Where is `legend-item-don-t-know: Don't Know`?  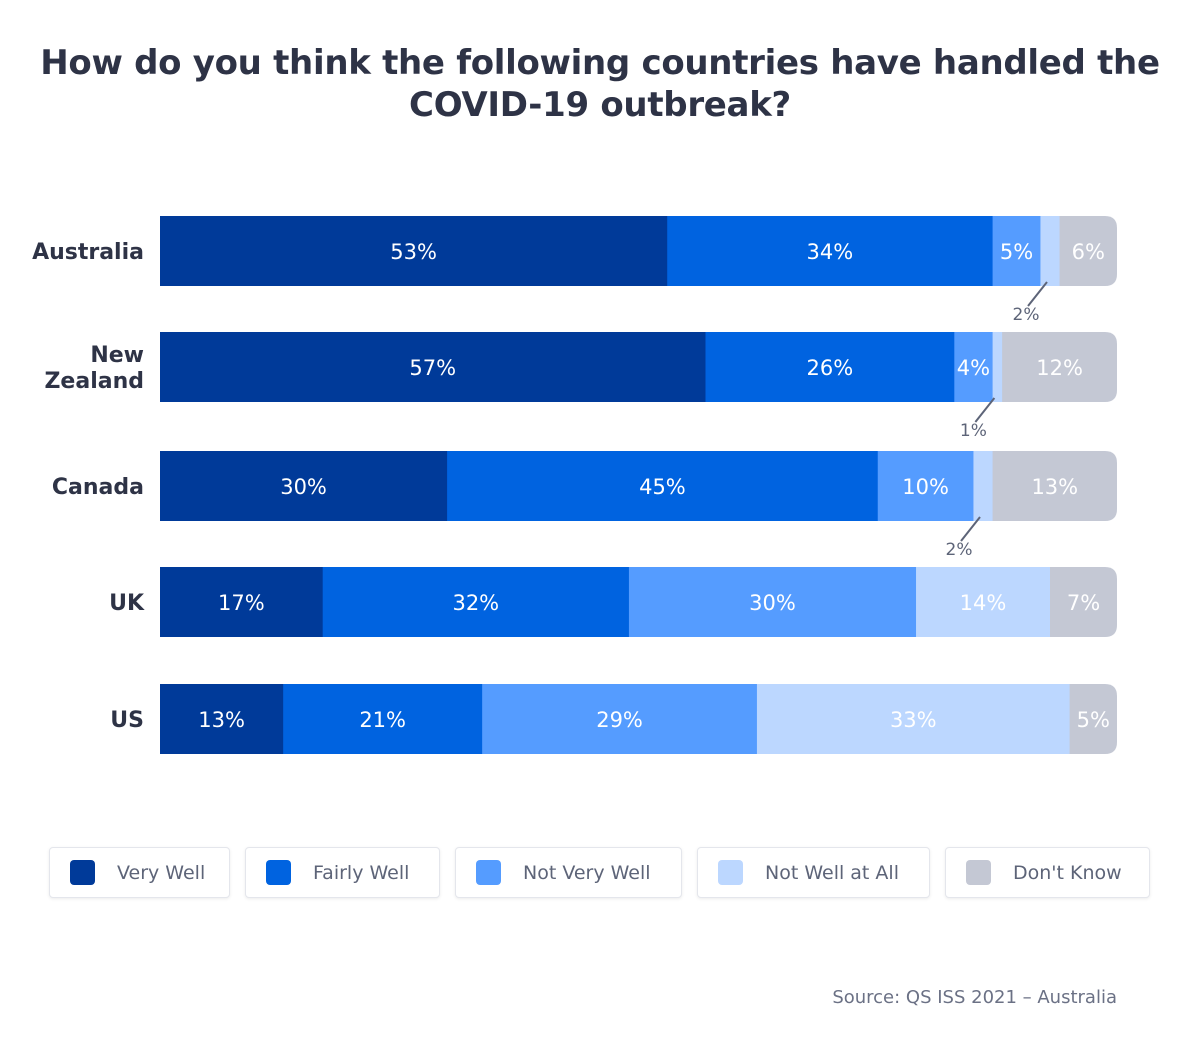 legend-item-don-t-know: Don't Know is located at coordinates (1047, 872).